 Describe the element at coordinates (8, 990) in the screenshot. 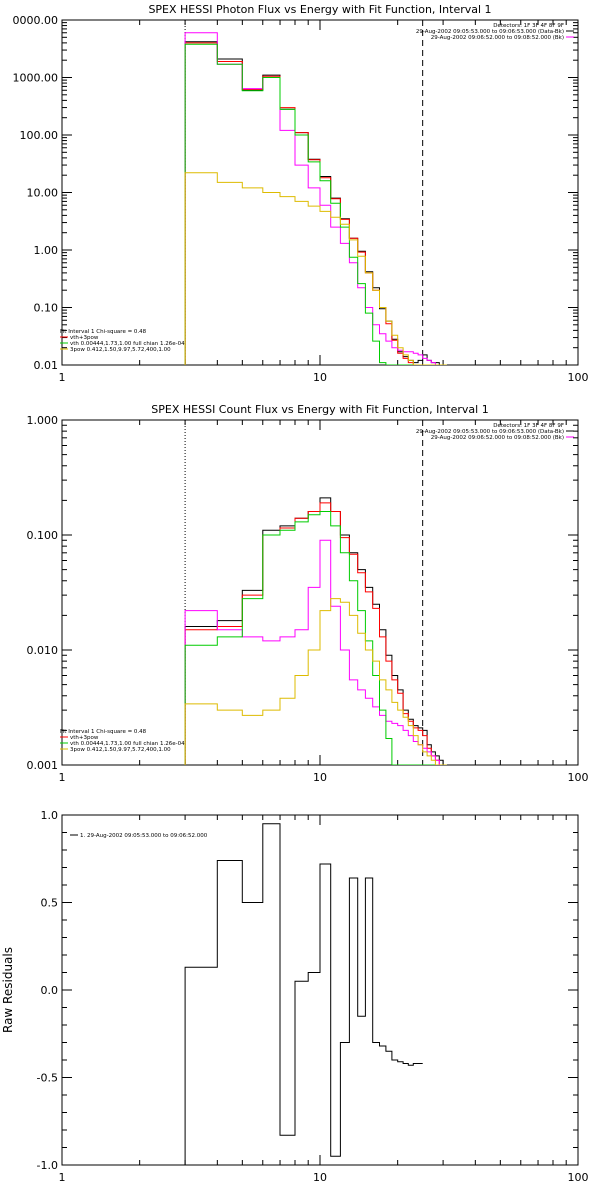

I see `y-axis-label: Raw Residuals` at that location.